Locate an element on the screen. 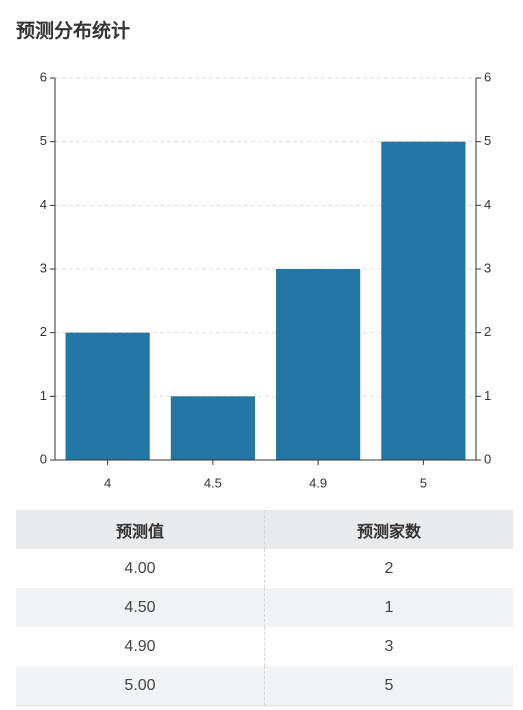 Image resolution: width=523 pixels, height=710 pixels. table-cell: 3 is located at coordinates (389, 646).